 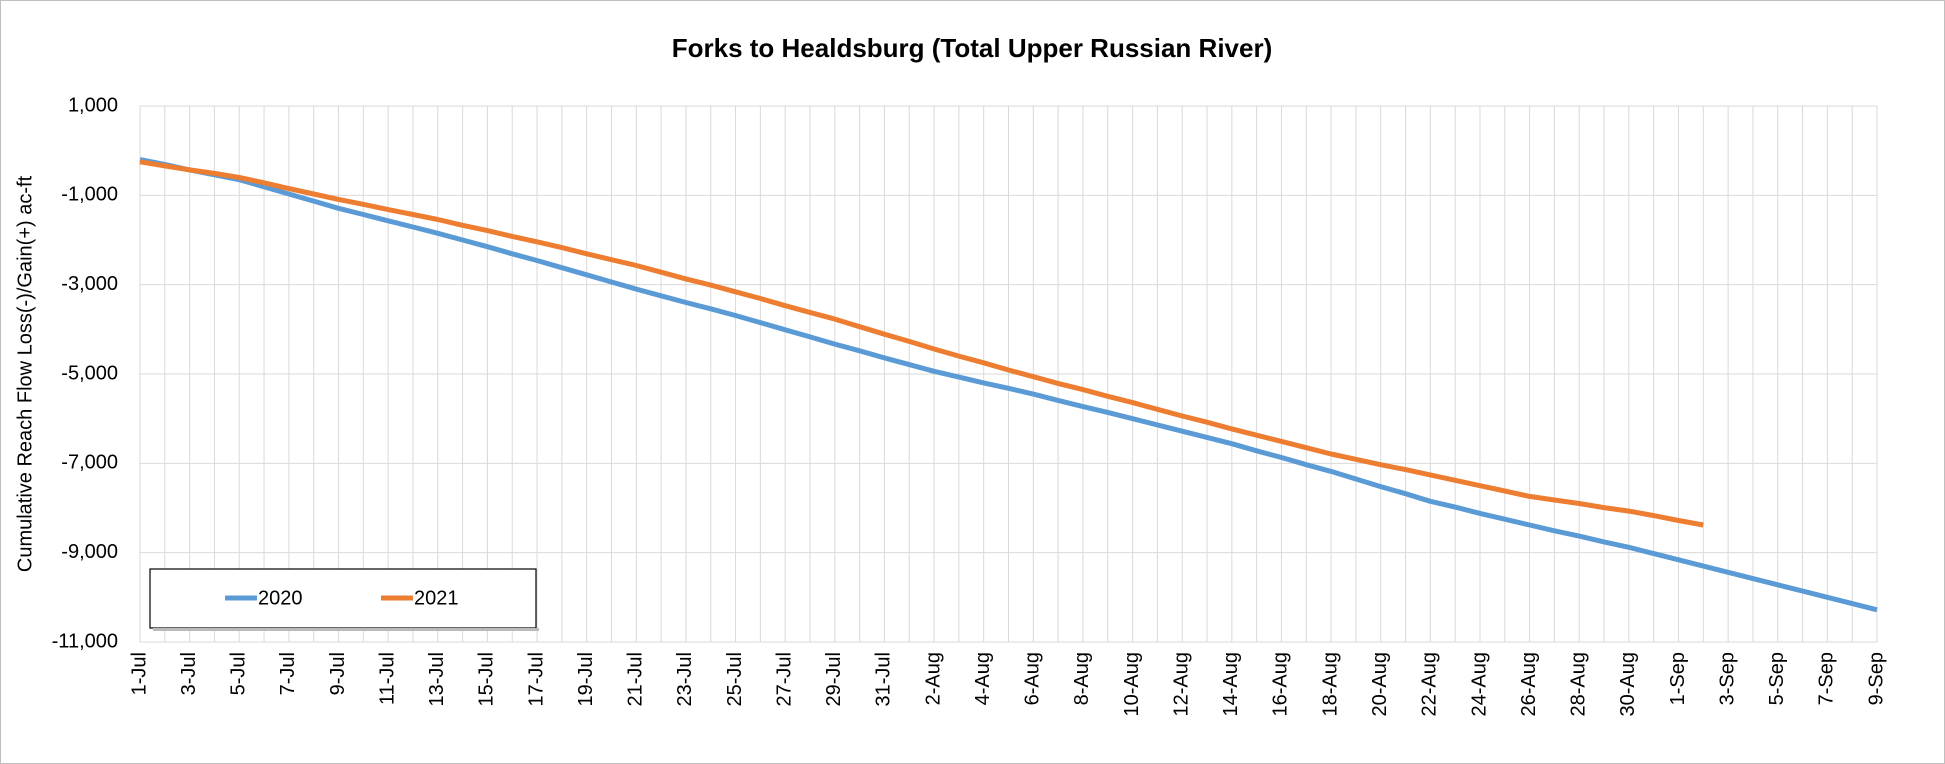 What do you see at coordinates (89, 195) in the screenshot?
I see `y-tick-label: -1,000` at bounding box center [89, 195].